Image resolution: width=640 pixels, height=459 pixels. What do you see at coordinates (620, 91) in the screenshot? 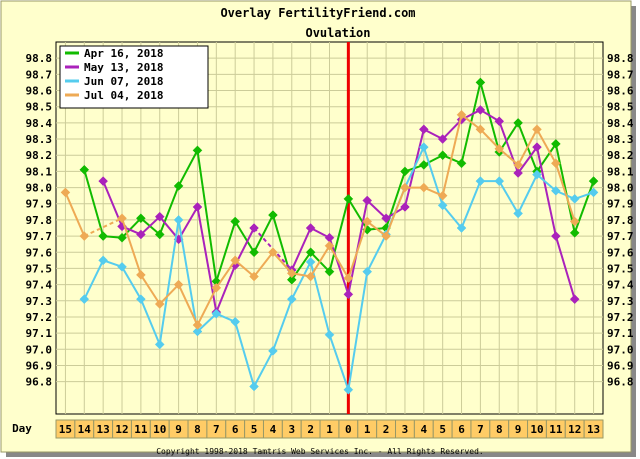
I see `y-tick-label-right: 98.6` at bounding box center [620, 91].